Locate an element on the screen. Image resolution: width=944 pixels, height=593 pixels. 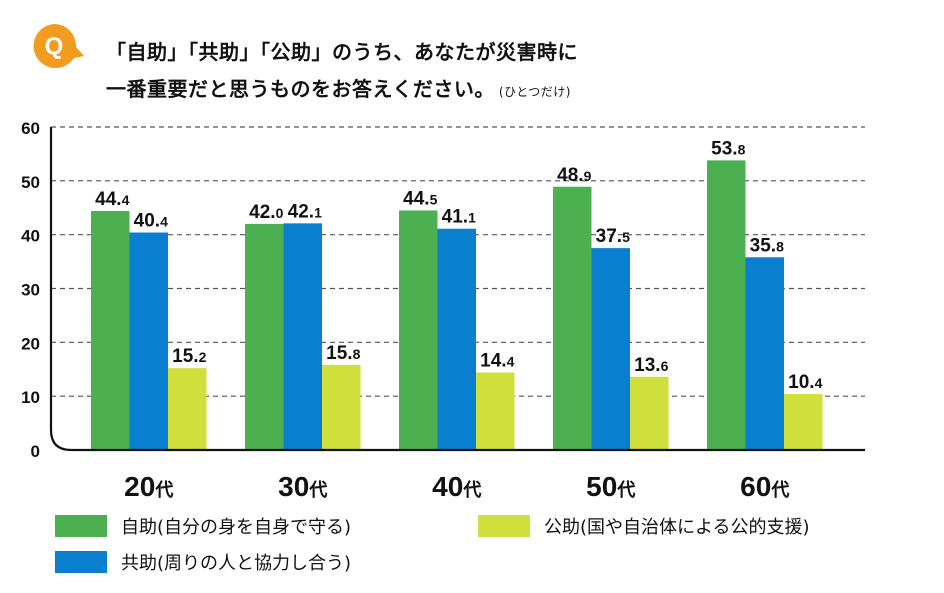
y-tick-label: 10 is located at coordinates (30, 397).